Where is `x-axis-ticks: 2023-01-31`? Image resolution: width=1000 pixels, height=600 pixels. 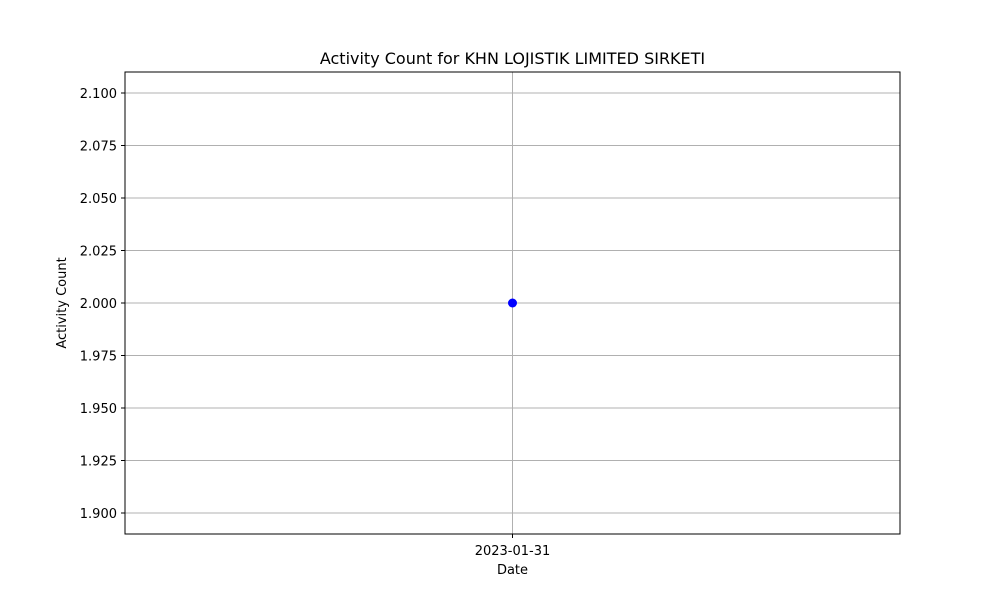
x-axis-ticks: 2023-01-31 is located at coordinates (513, 546).